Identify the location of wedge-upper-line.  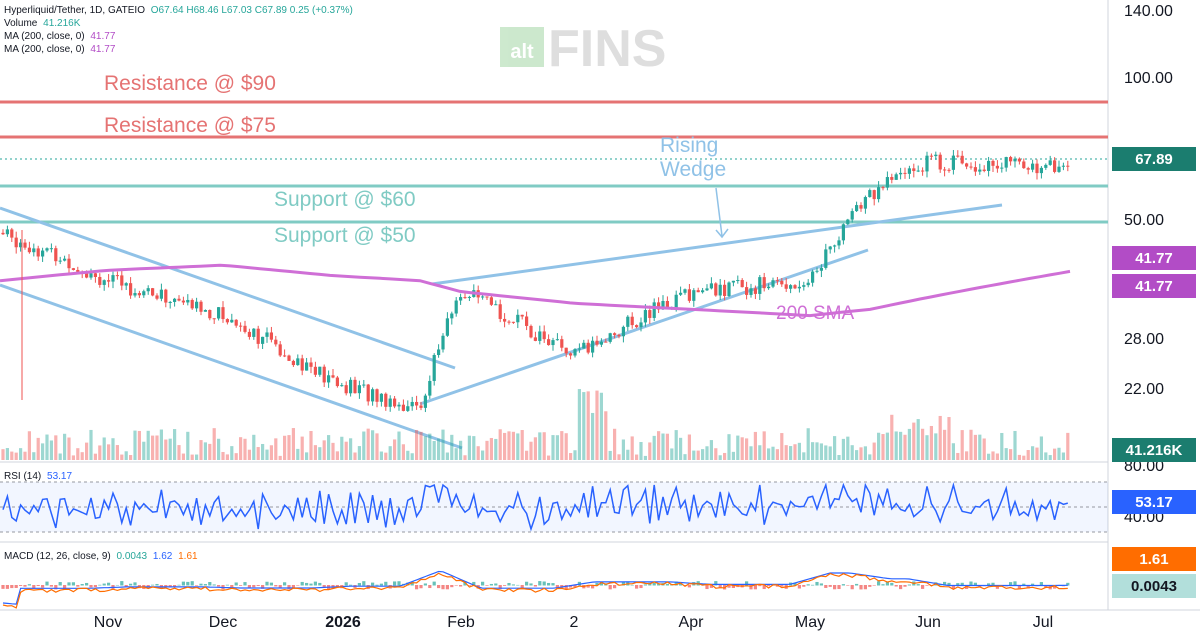
(717, 244).